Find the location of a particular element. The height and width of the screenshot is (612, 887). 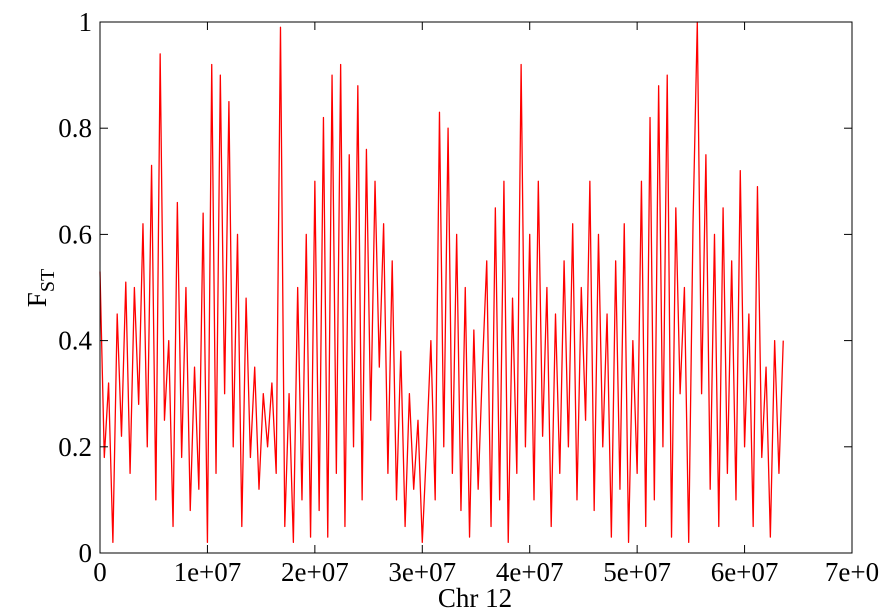

x-tick-label: 1e+07 is located at coordinates (208, 572).